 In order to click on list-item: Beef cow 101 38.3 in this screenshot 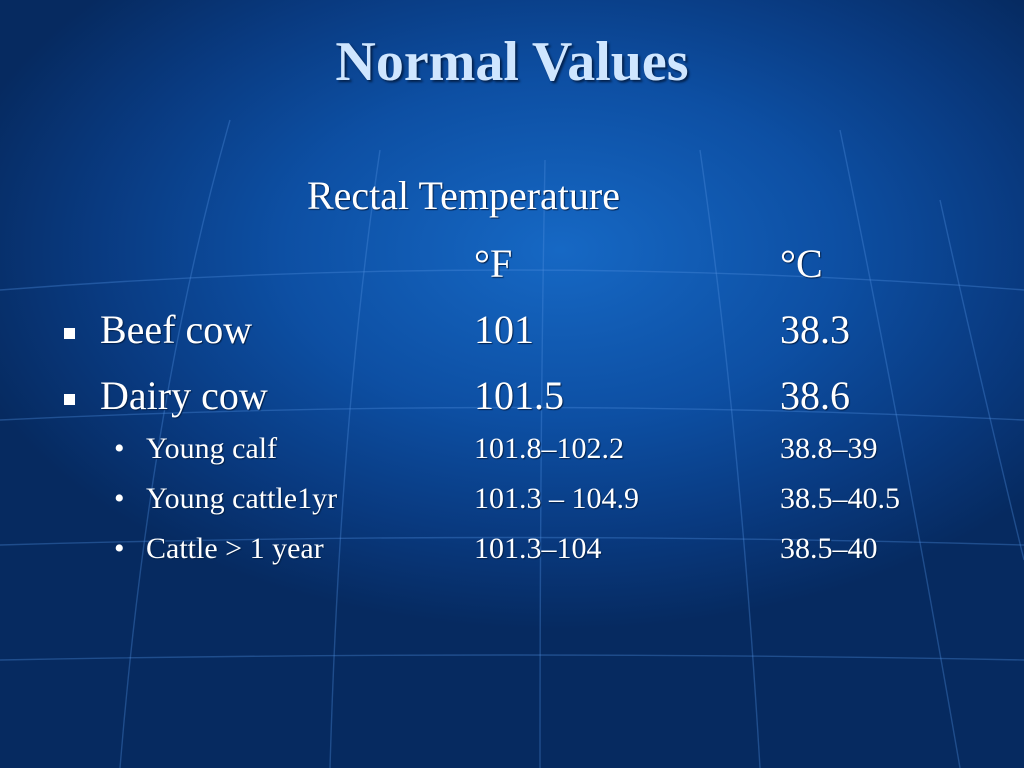, I will do `click(512, 336)`.